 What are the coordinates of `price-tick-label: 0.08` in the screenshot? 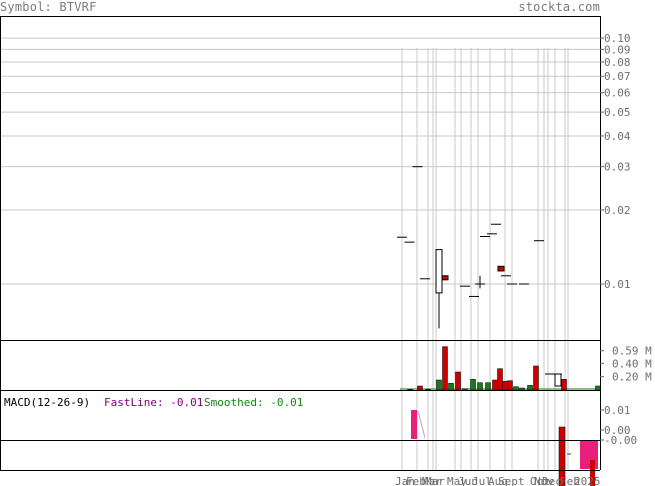 It's located at (617, 62).